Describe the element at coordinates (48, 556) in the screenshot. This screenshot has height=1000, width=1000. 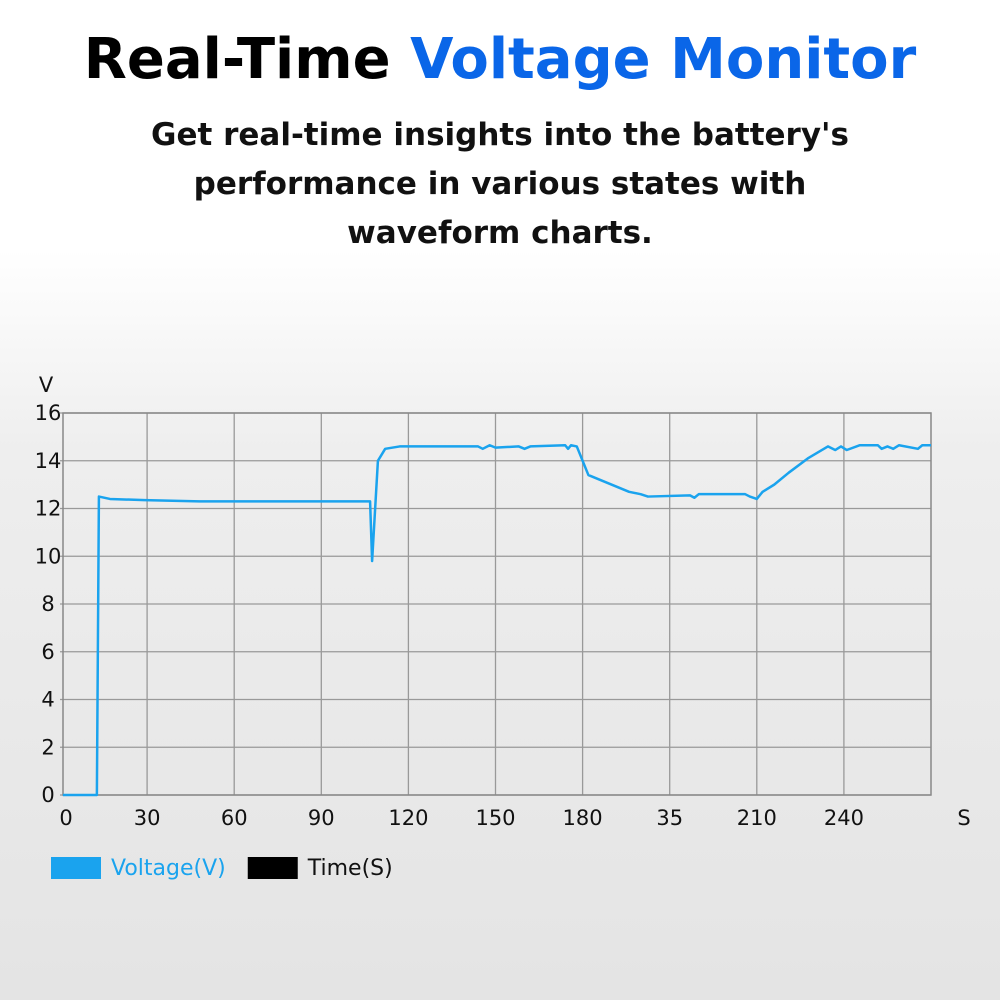
I see `y-tick-label: 10` at that location.